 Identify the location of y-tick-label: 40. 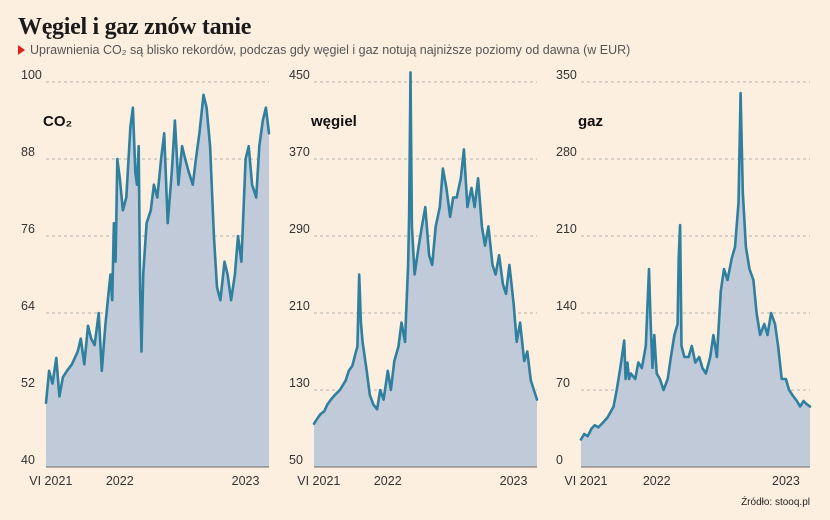
(28, 460).